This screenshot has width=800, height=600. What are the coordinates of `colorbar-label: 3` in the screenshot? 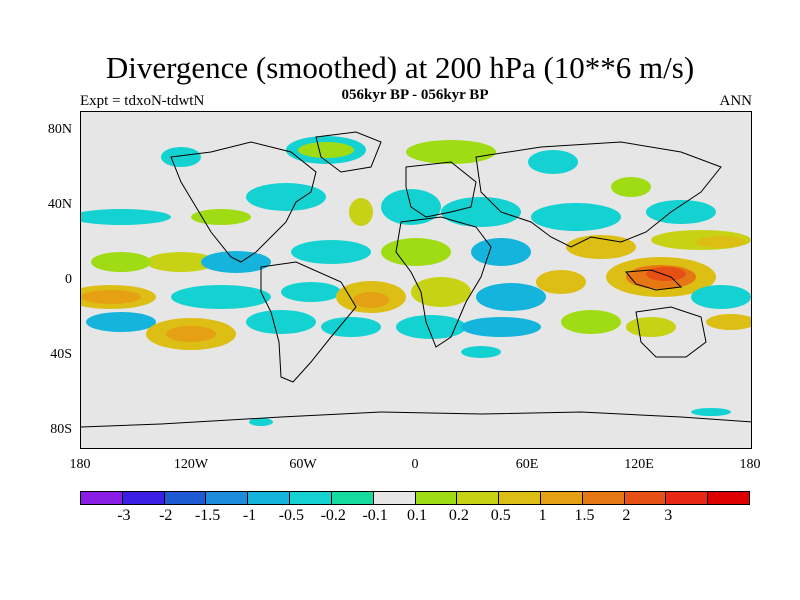 It's located at (668, 515).